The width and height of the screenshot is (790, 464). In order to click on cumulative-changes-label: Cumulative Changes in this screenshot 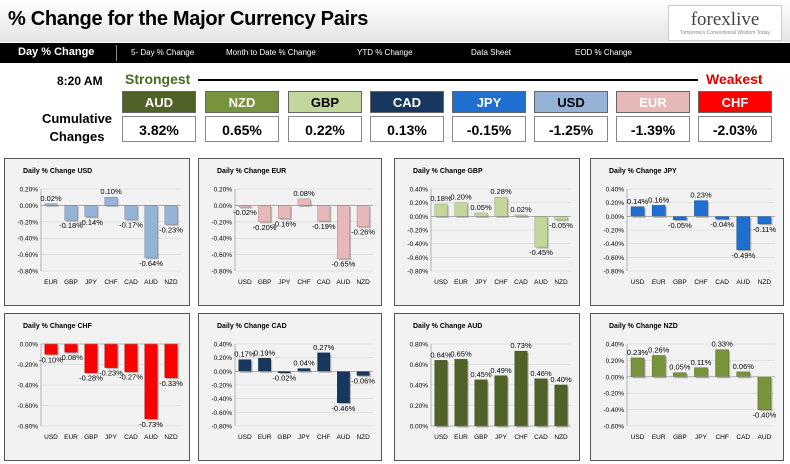, I will do `click(77, 127)`.